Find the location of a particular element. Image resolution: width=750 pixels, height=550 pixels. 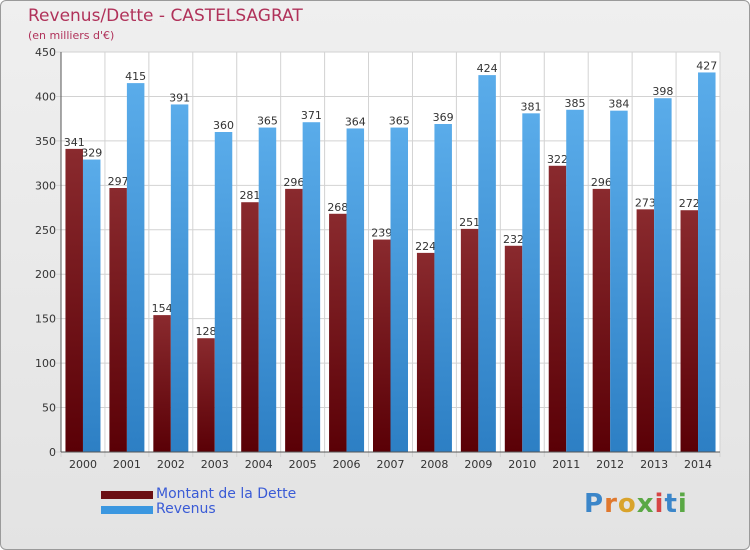

data-label-dette: 268 is located at coordinates (337, 207).